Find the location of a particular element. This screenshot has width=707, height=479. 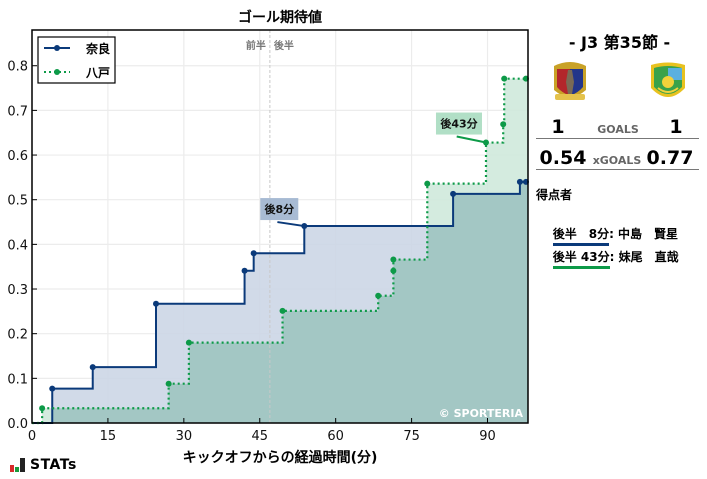

y-tick-label: 0.5 is located at coordinates (17, 201).